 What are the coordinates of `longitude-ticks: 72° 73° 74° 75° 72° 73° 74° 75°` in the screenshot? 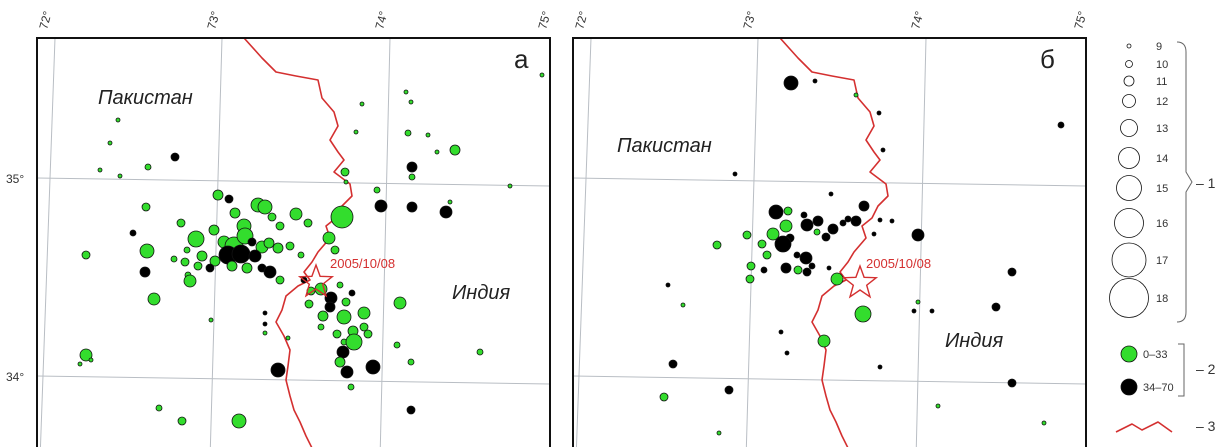 It's located at (562, 19).